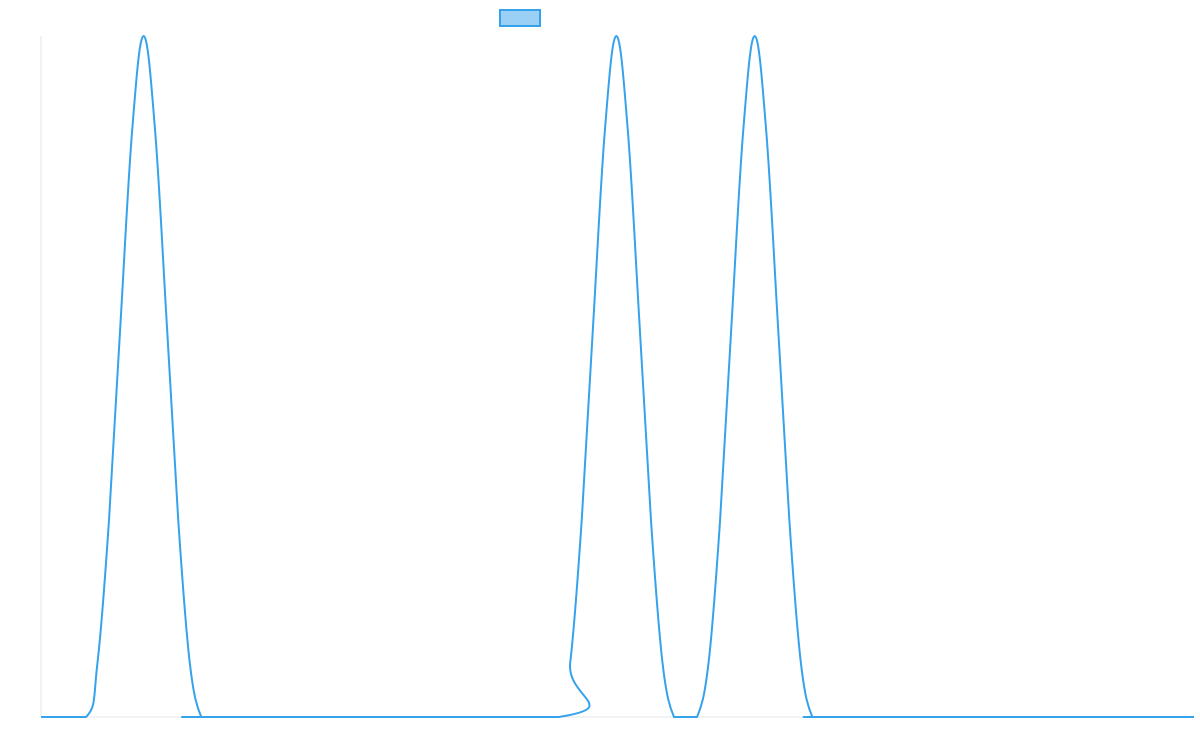 This screenshot has width=1200, height=750. I want to click on legend, so click(520, 18).